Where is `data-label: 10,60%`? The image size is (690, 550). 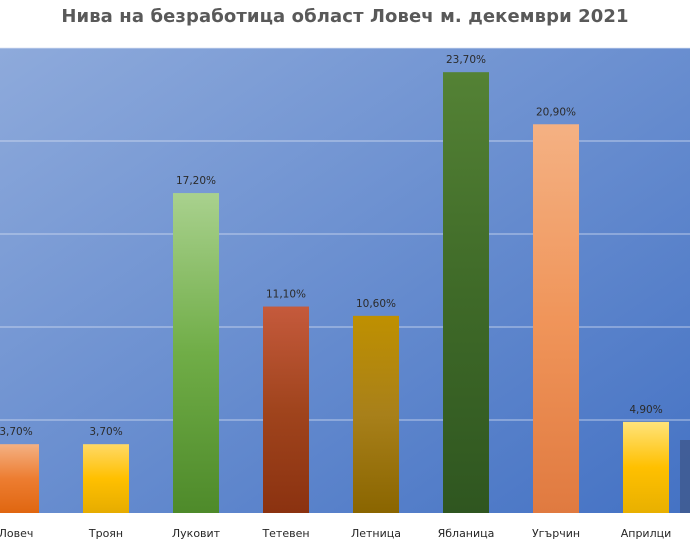 data-label: 10,60% is located at coordinates (376, 304).